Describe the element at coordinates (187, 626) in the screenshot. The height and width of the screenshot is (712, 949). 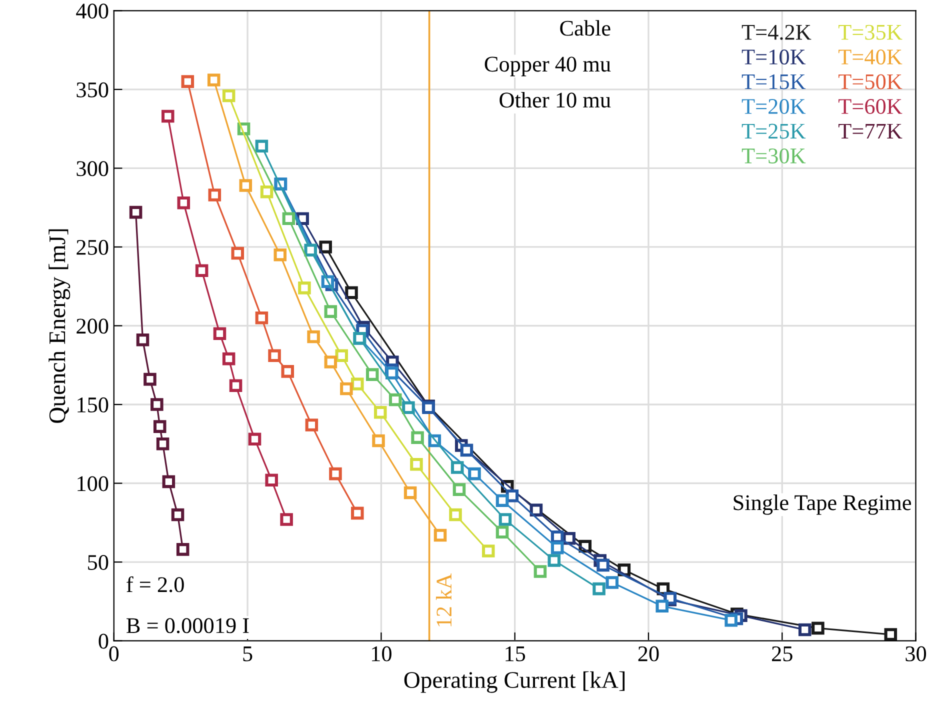
I see `annotation: B = 0.00019 I` at that location.